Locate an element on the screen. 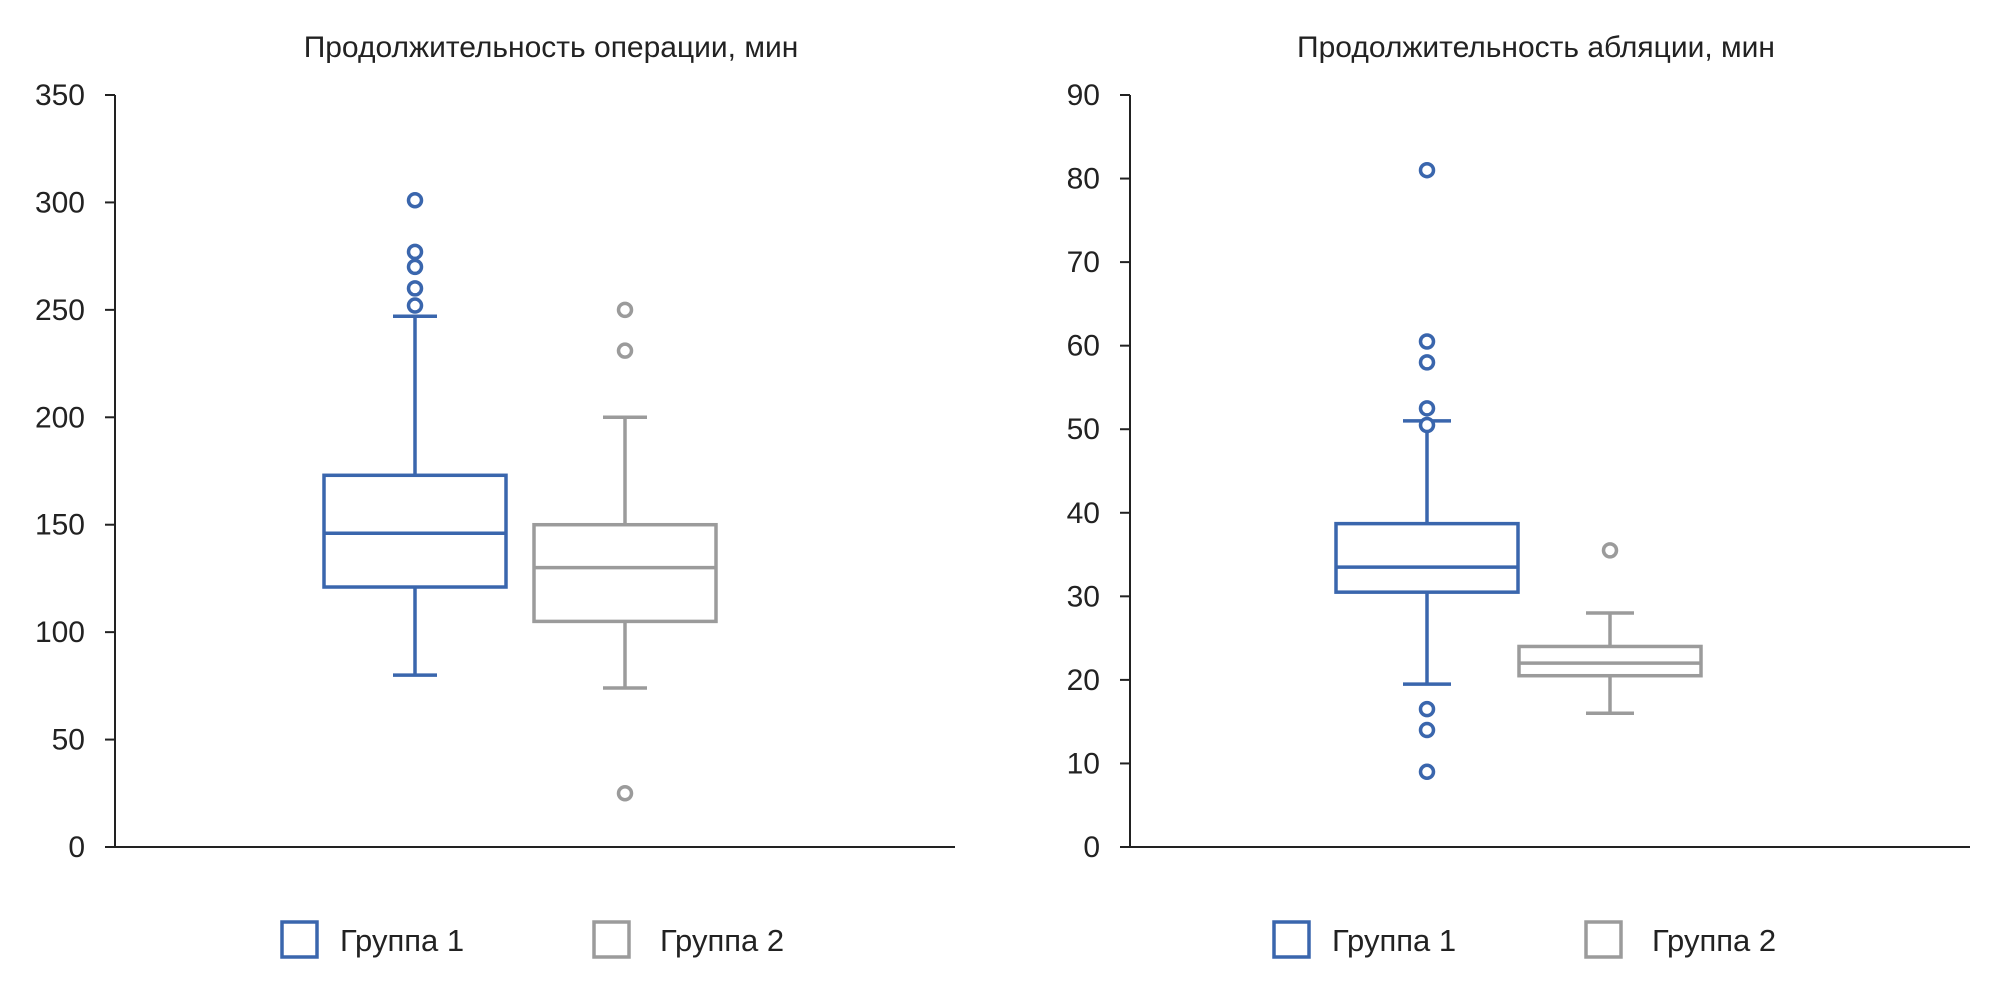  y-tick-label: 30 is located at coordinates (1083, 596).